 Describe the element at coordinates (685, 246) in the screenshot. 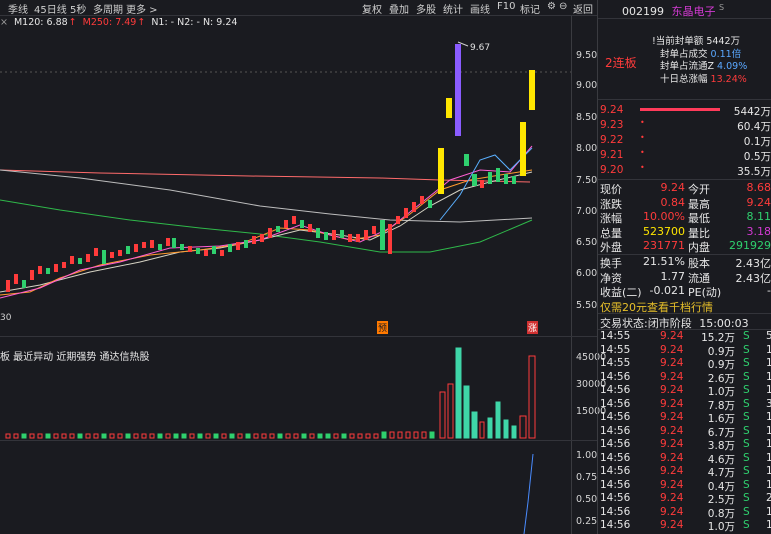

I see `quote-row: 外盘 231771 内盘 291929` at that location.